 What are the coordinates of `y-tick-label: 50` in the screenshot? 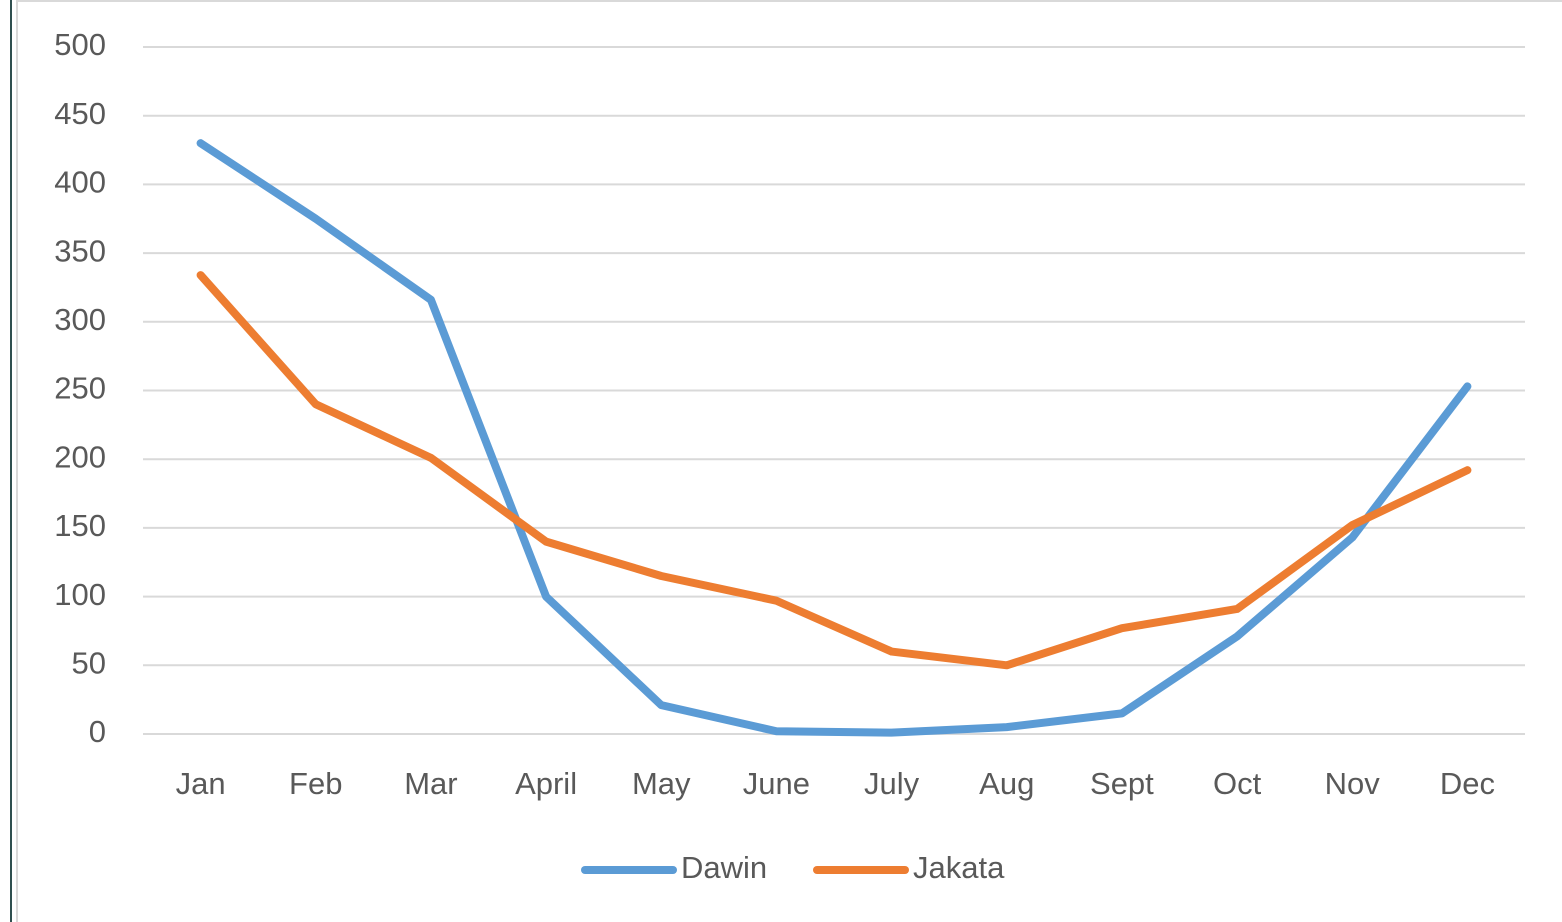 It's located at (89, 662).